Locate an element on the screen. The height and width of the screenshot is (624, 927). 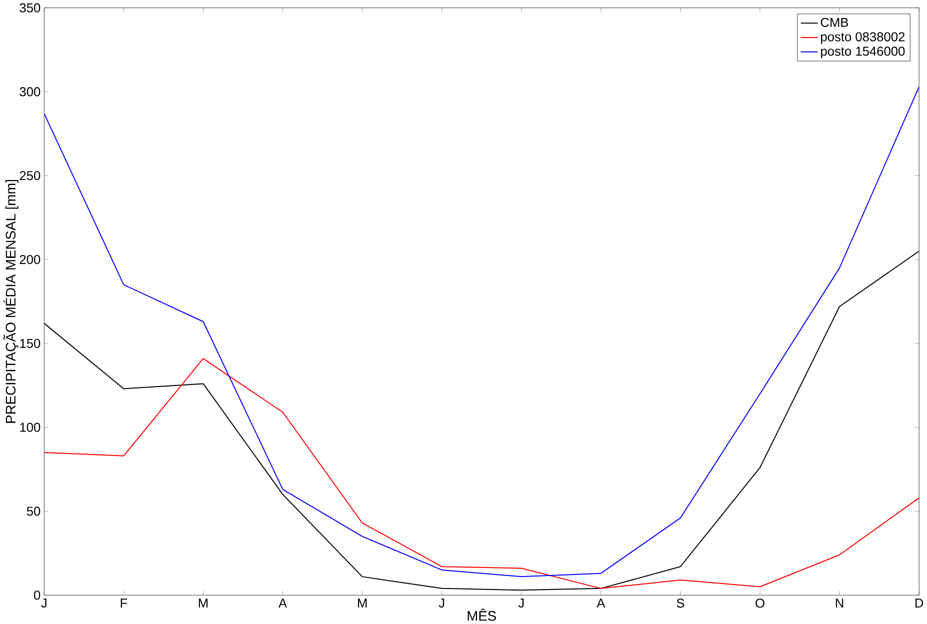
y-tick-label: 150 is located at coordinates (30, 343).